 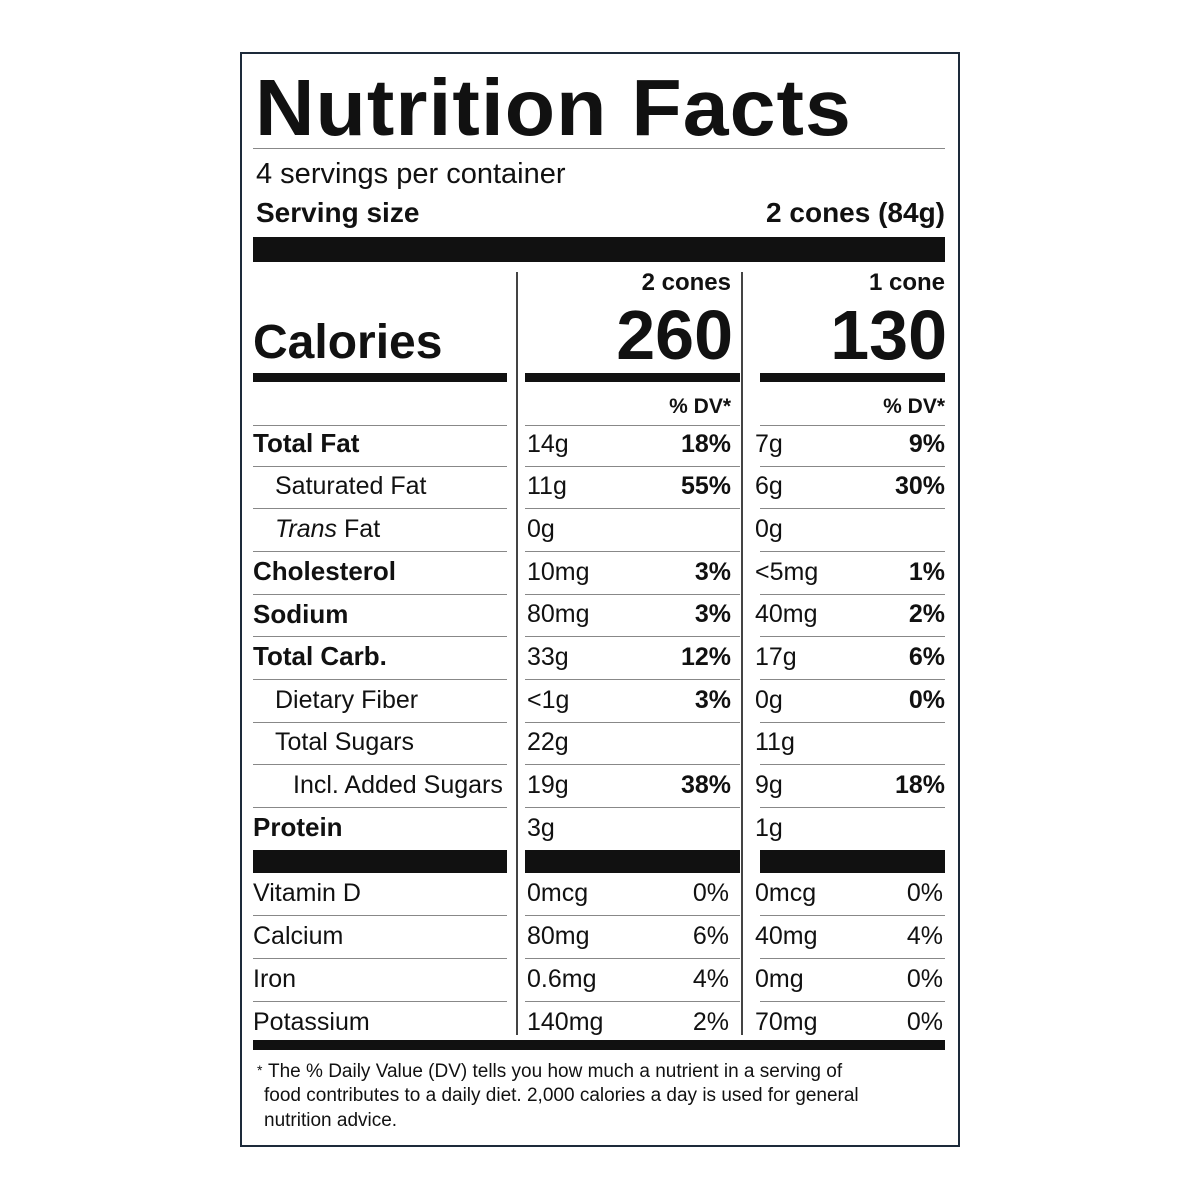 I want to click on daily-value: 9%, so click(x=926, y=443).